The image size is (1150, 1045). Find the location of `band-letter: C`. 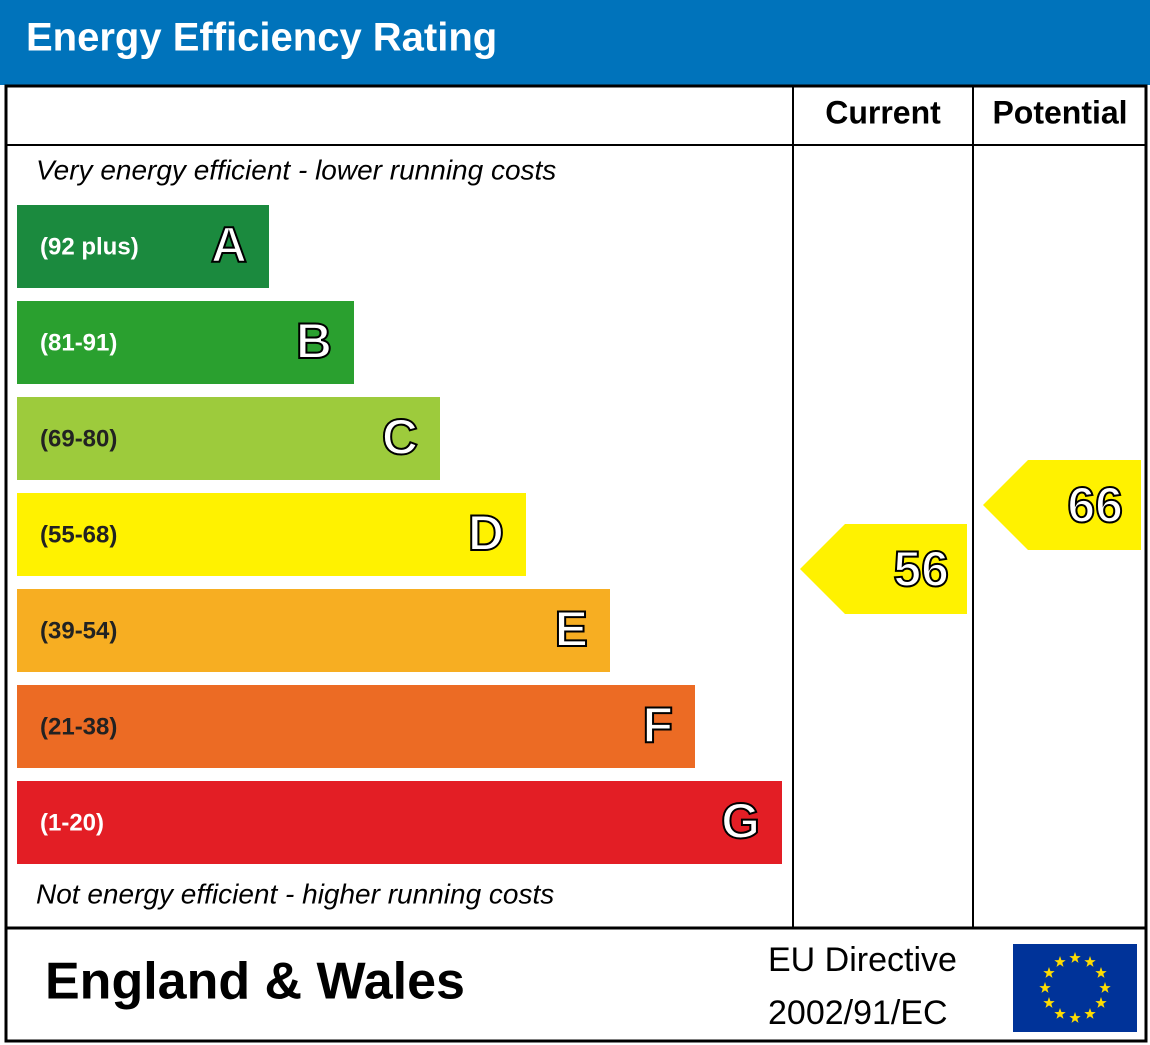

band-letter: C is located at coordinates (400, 437).